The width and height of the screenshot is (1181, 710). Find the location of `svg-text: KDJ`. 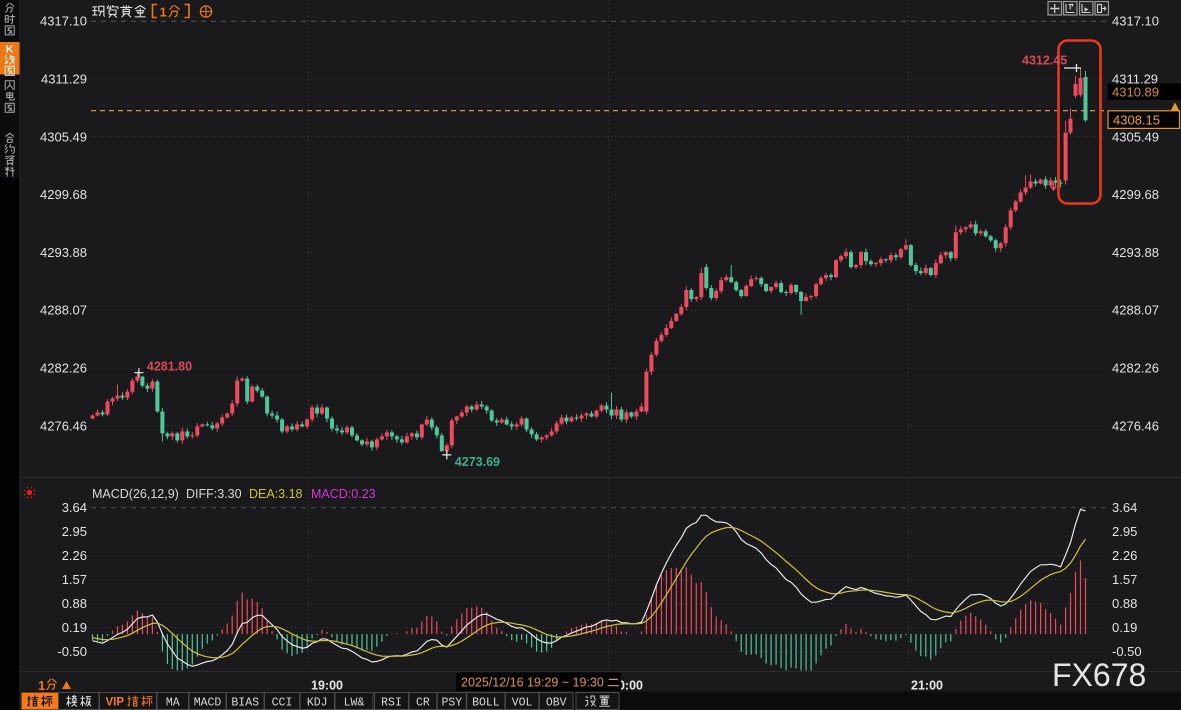

svg-text: KDJ is located at coordinates (317, 703).